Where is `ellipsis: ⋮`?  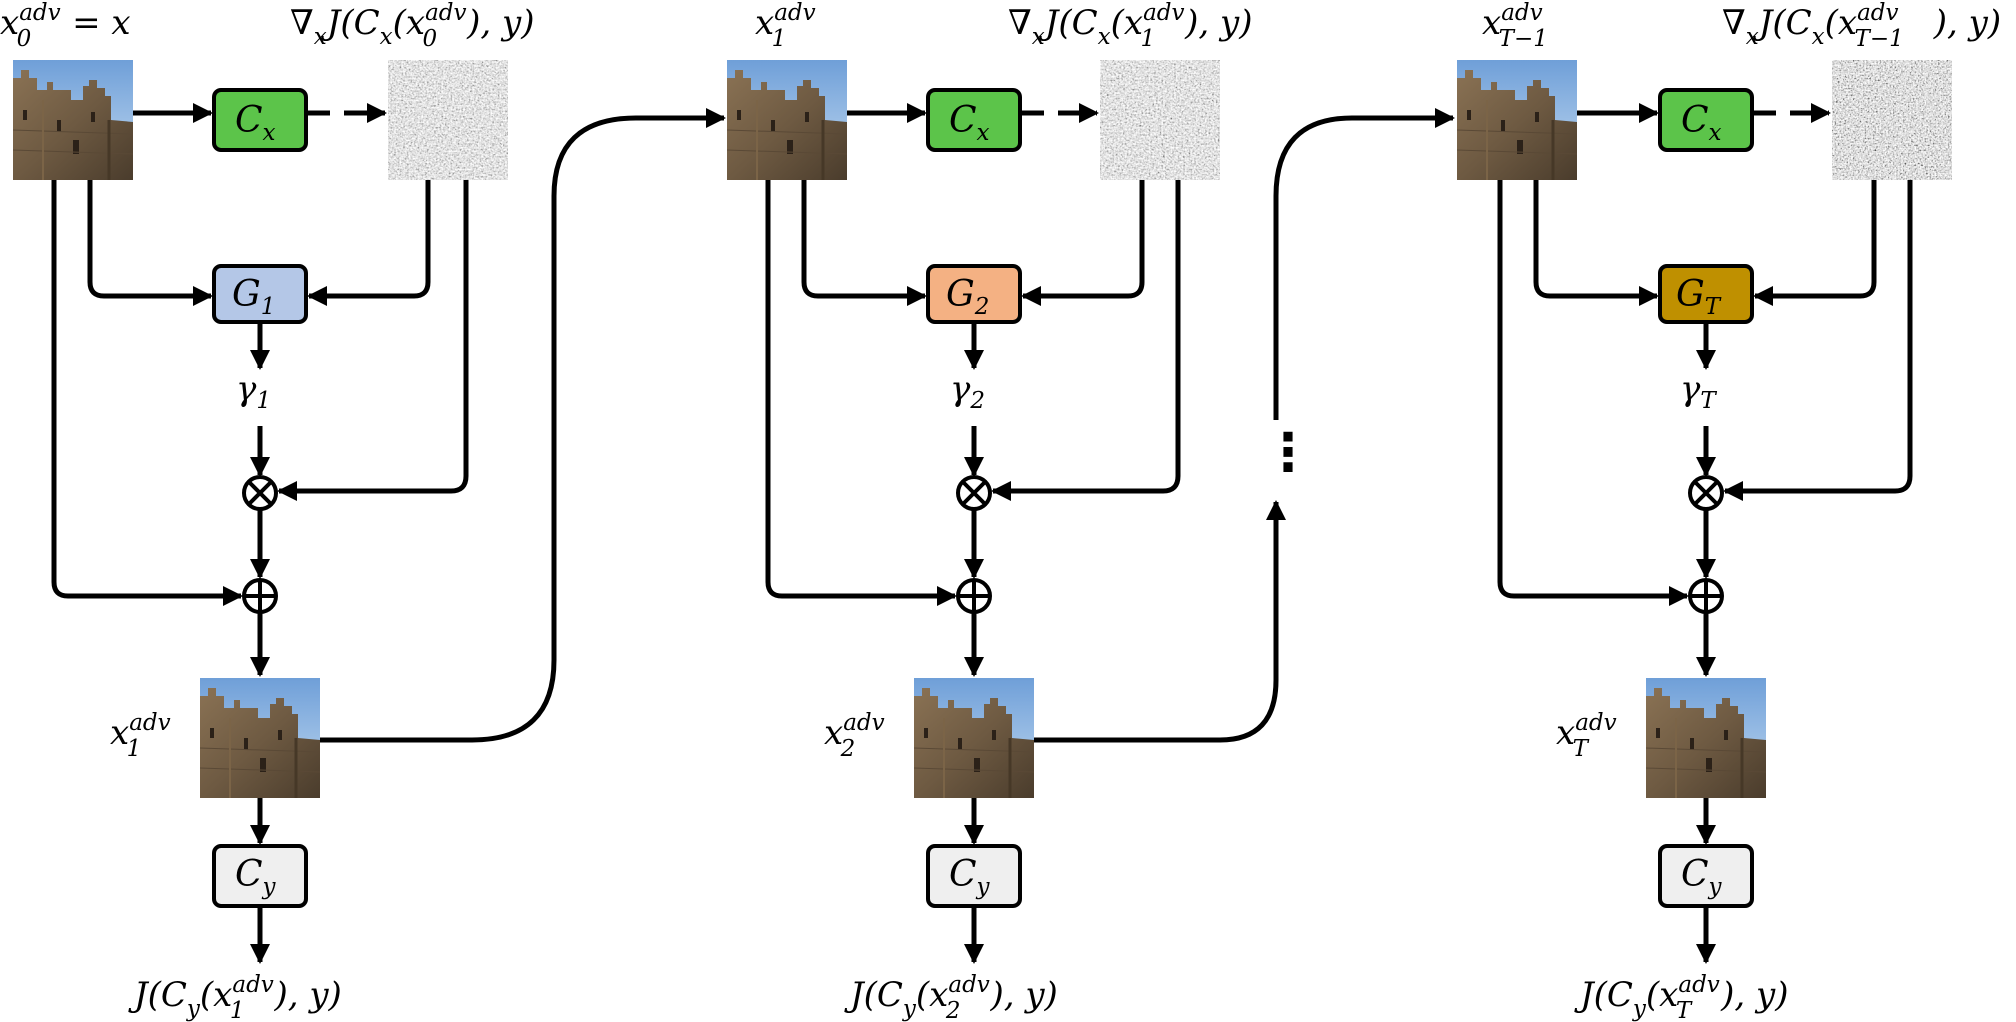 ellipsis: ⋮ is located at coordinates (1288, 453).